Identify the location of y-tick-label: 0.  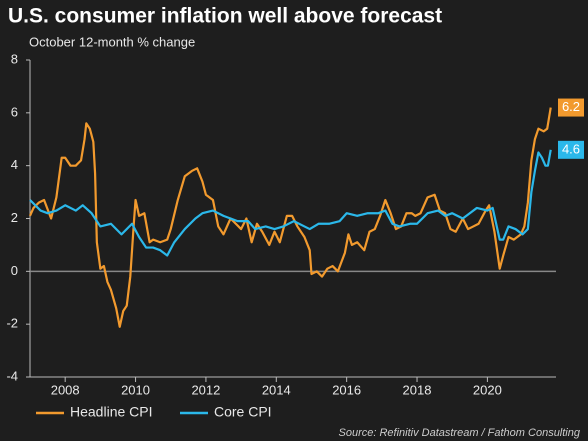
(14, 270).